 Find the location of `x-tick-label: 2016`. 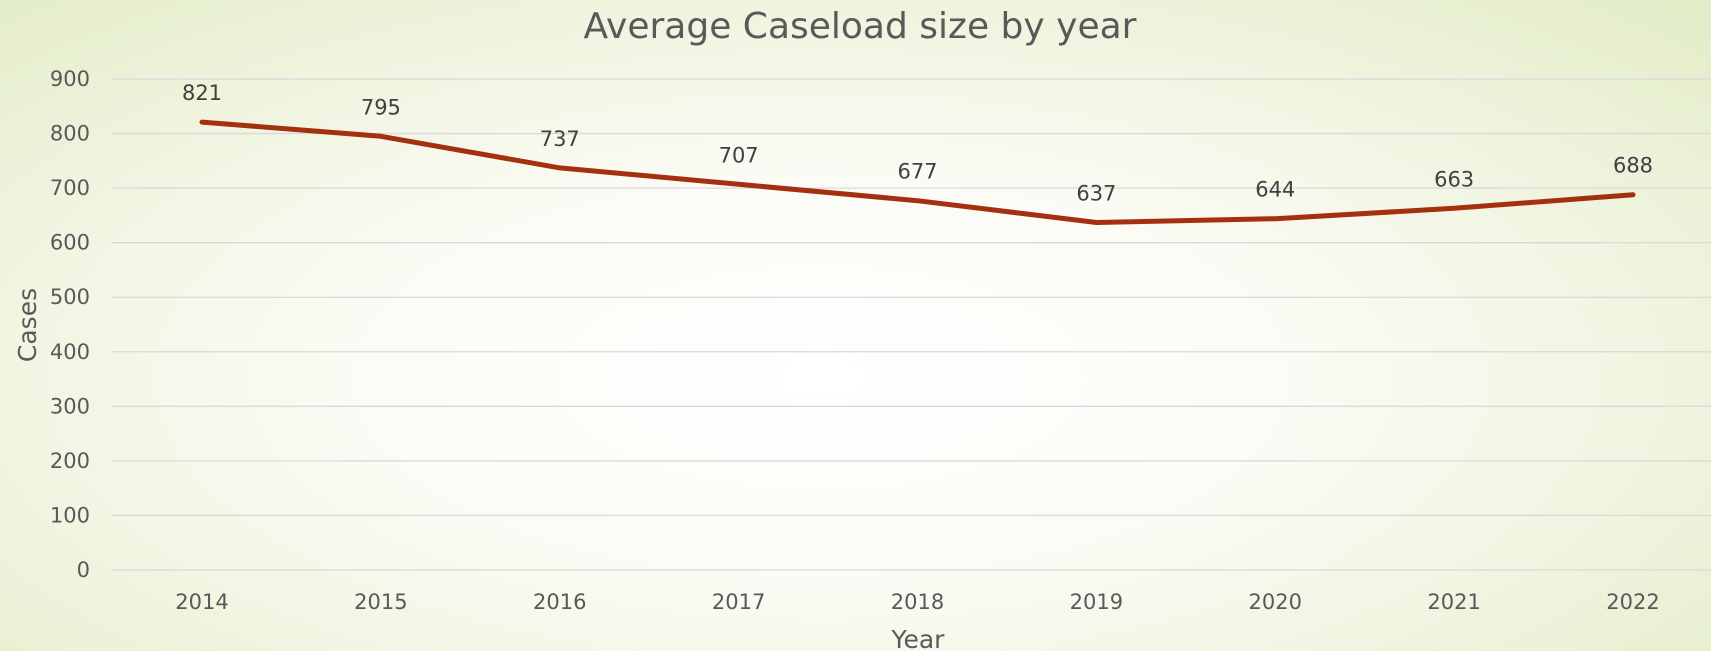

x-tick-label: 2016 is located at coordinates (559, 602).